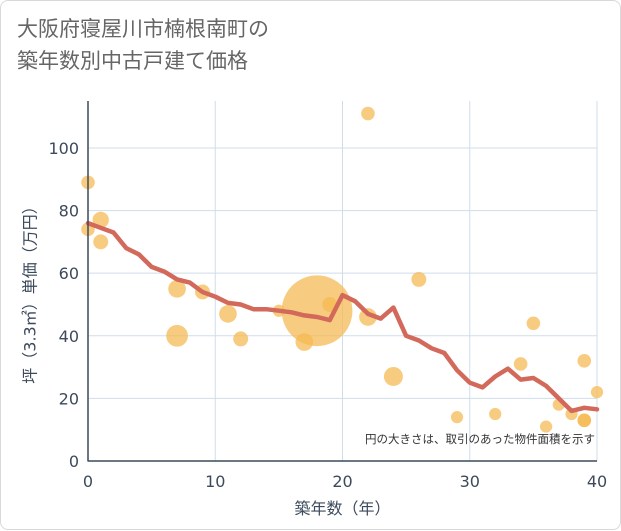 Image resolution: width=621 pixels, height=531 pixels. Describe the element at coordinates (470, 481) in the screenshot. I see `x-tick-label: 30` at that location.